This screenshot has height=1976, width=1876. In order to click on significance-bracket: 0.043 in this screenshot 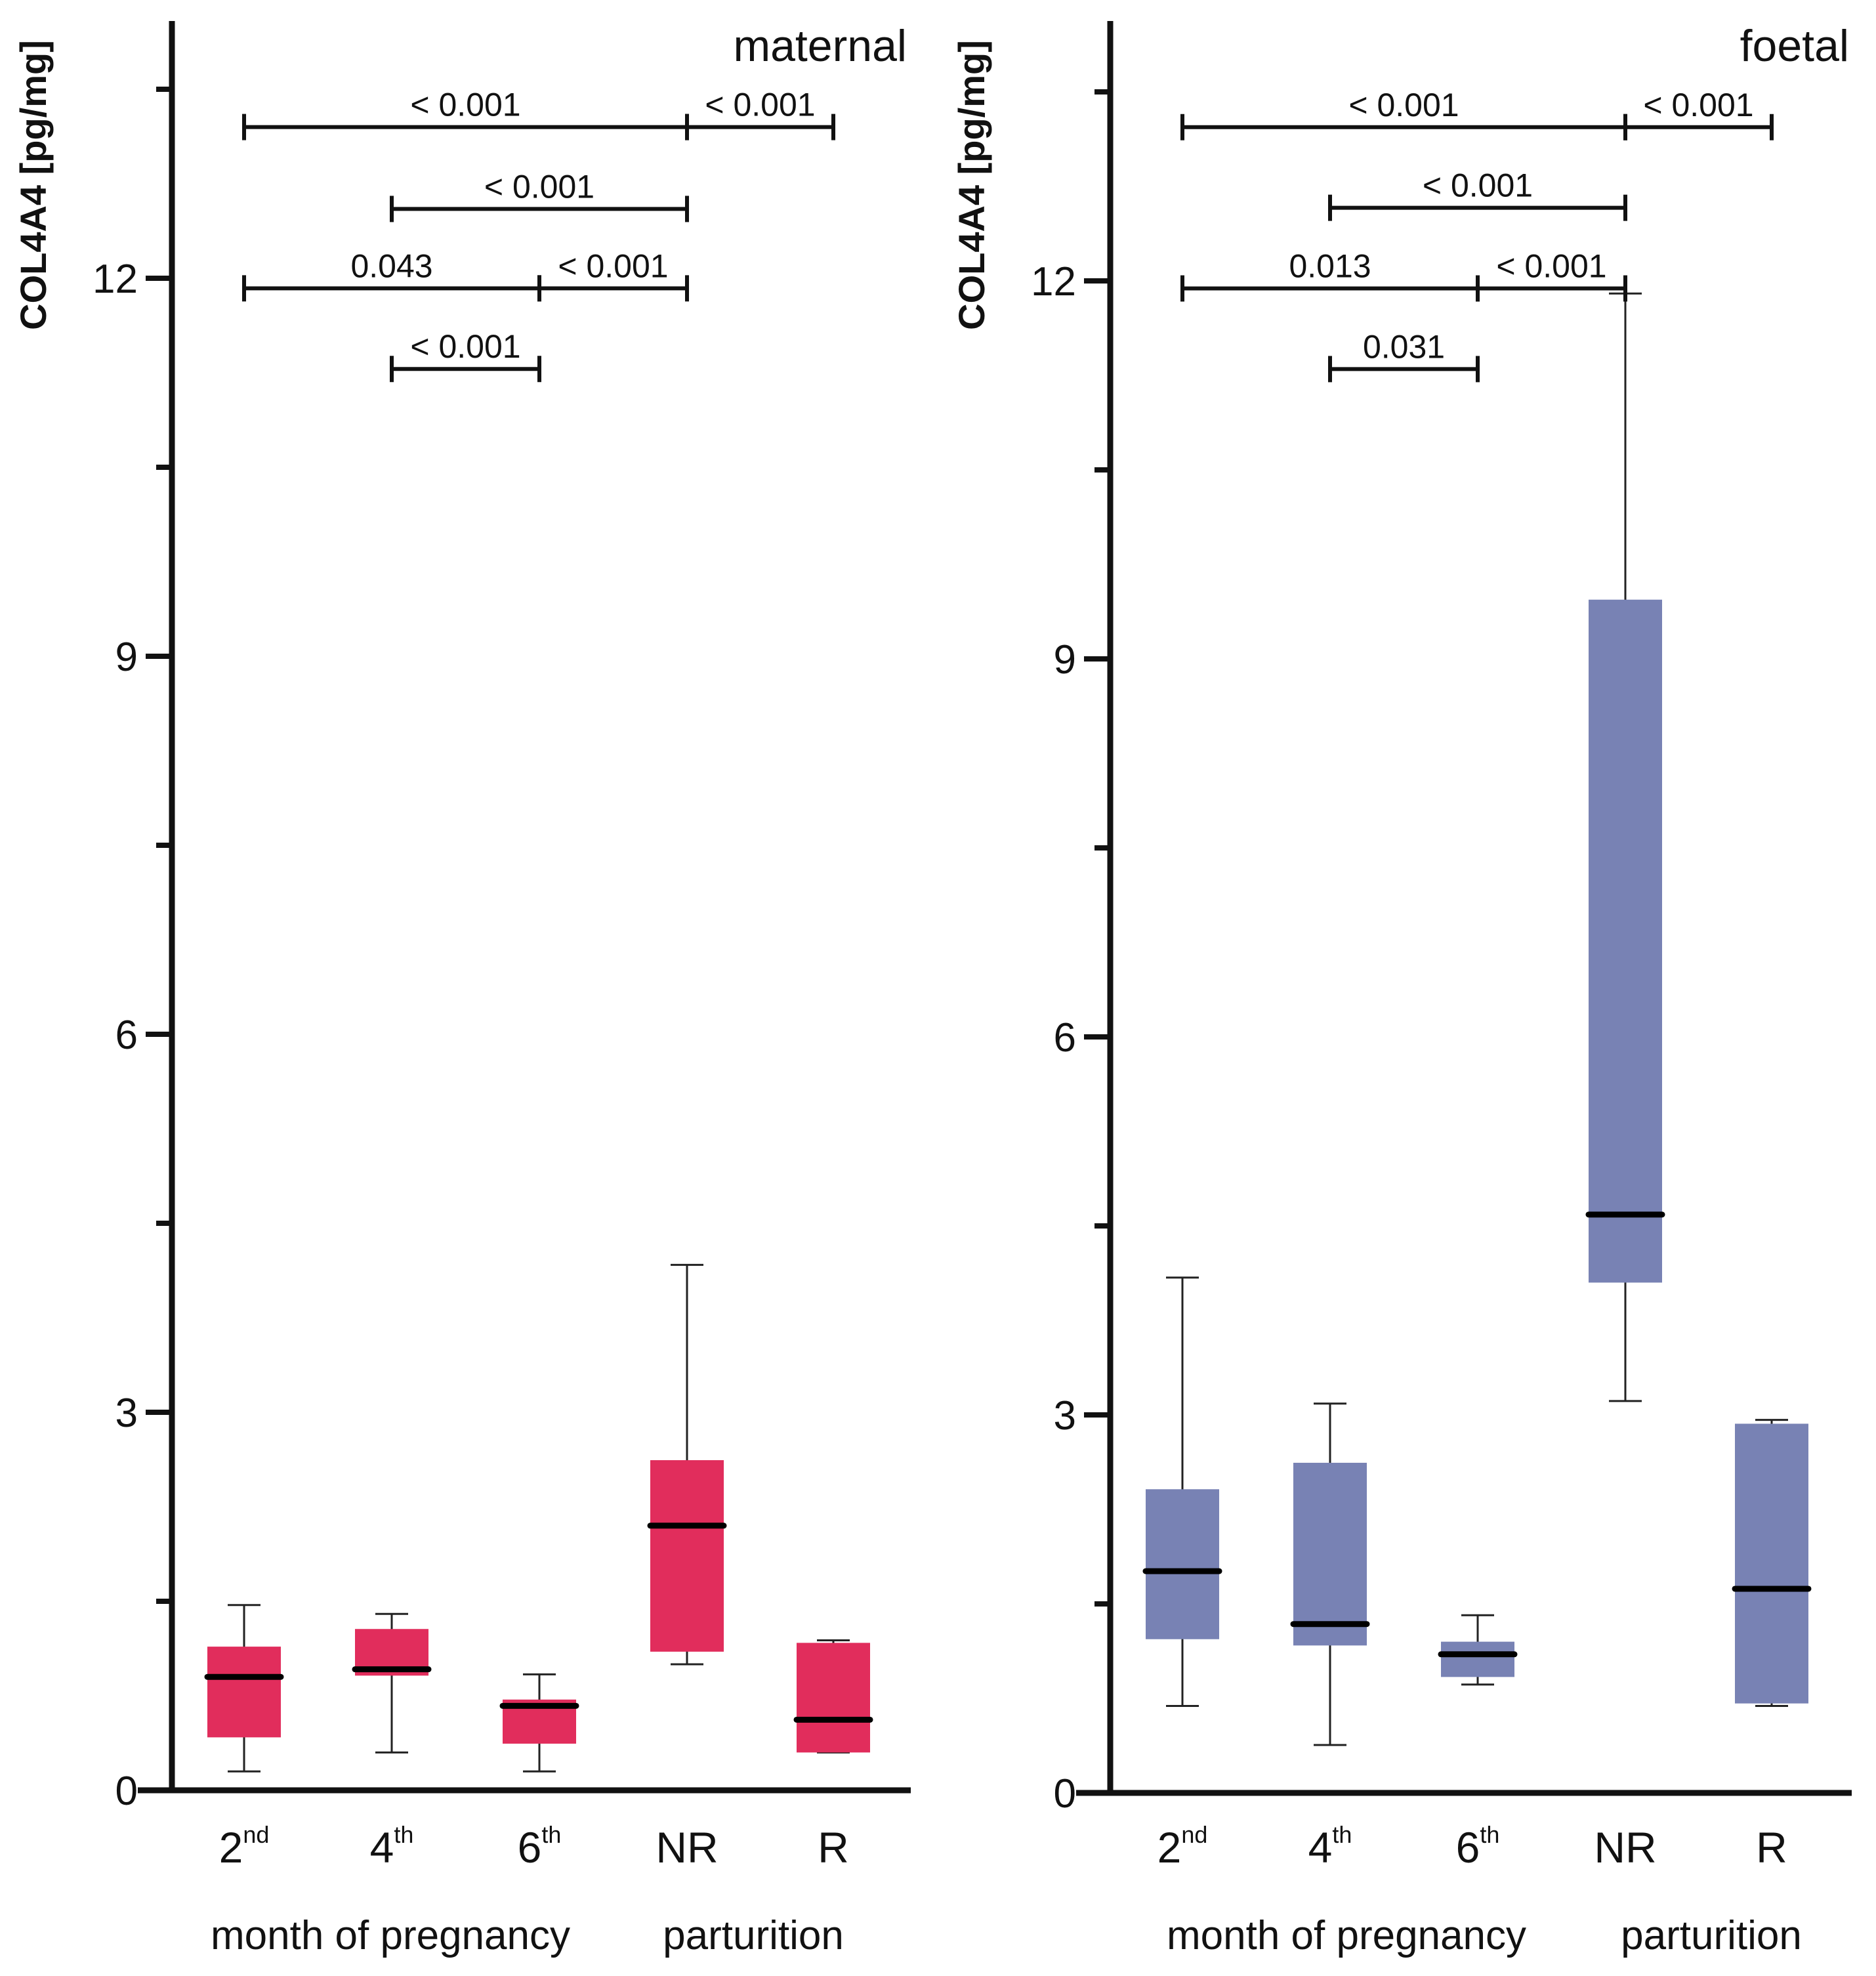, I will do `click(391, 274)`.